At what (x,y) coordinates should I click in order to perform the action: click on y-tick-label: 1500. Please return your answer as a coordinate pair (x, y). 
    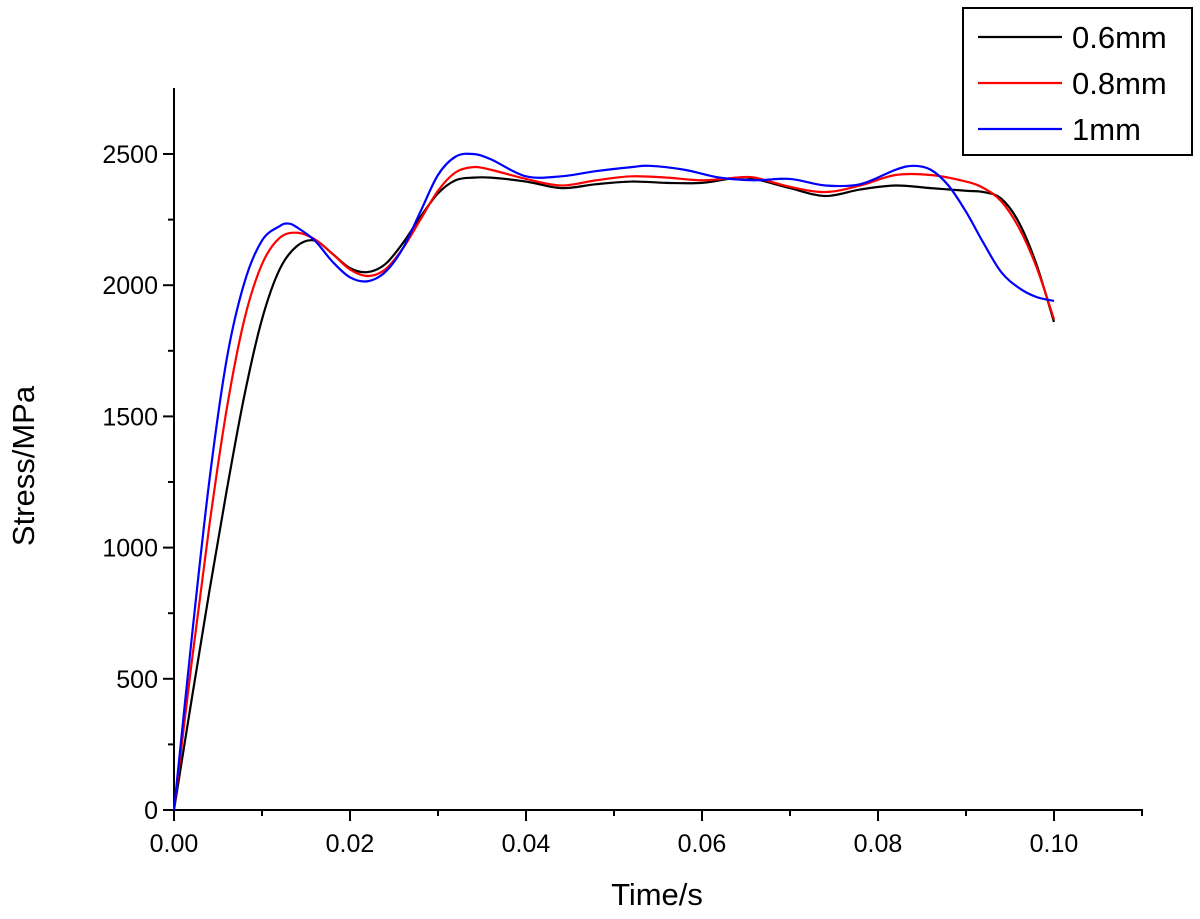
    Looking at the image, I should click on (130, 417).